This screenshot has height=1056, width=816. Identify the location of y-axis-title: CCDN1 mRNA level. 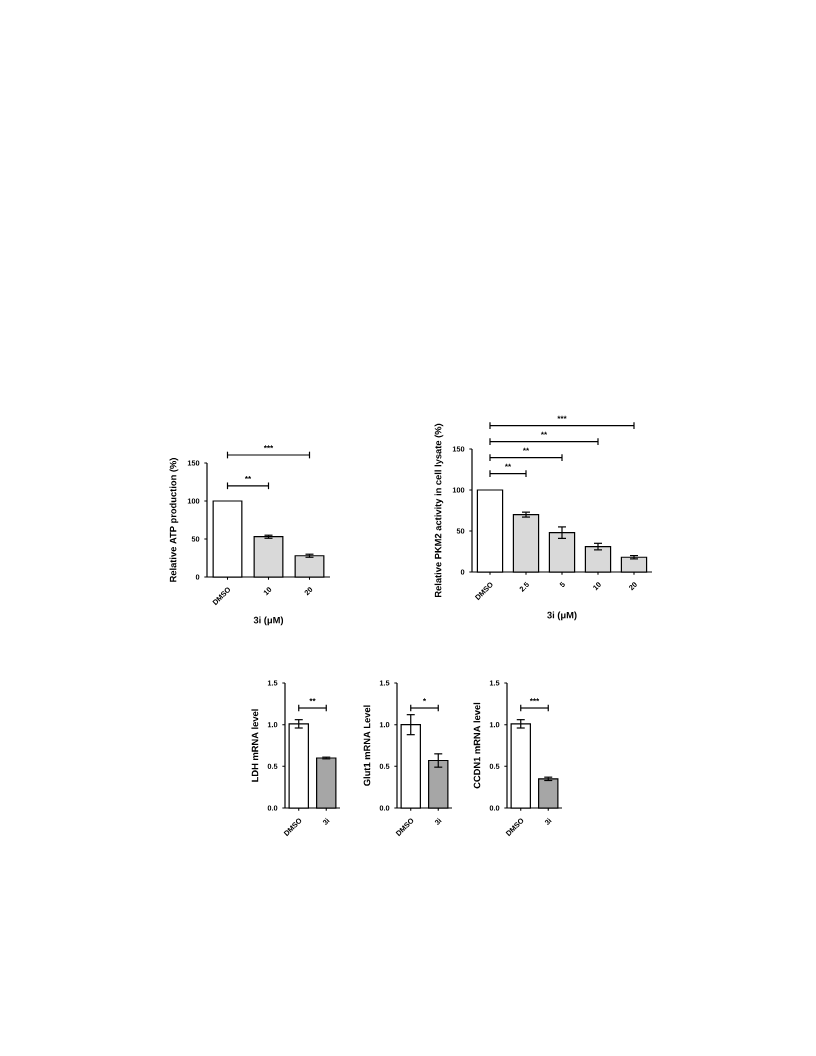
(477, 745).